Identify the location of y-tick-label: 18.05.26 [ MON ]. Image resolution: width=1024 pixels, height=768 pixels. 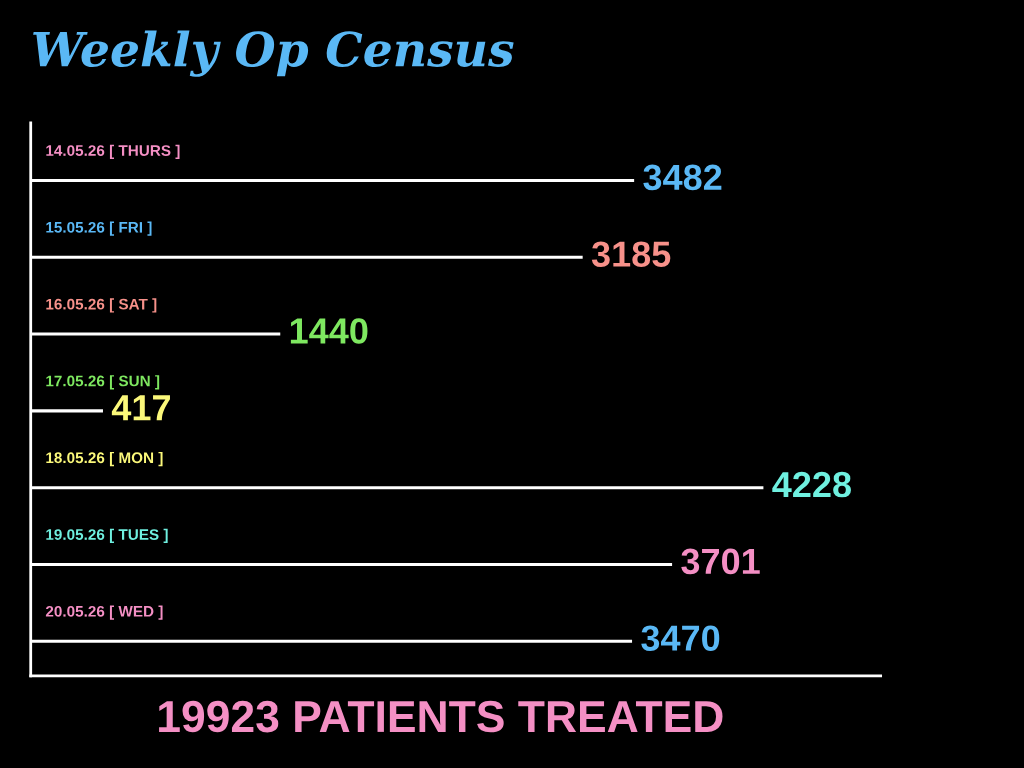
(104, 459).